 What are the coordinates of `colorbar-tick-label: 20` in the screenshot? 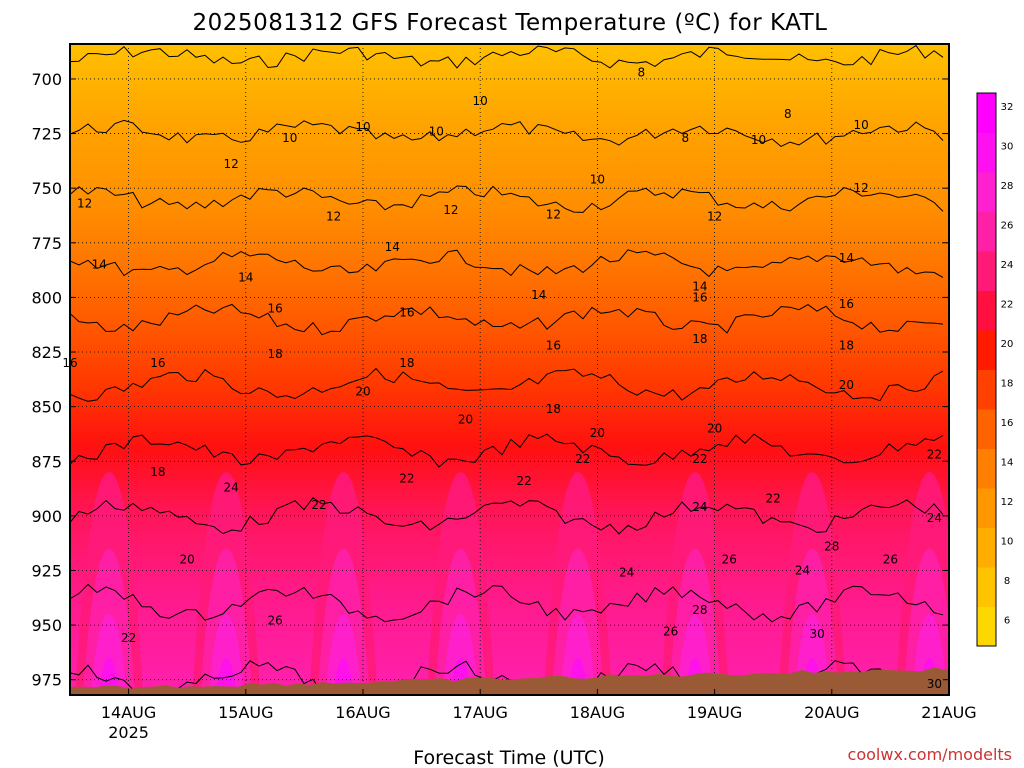 It's located at (1007, 344).